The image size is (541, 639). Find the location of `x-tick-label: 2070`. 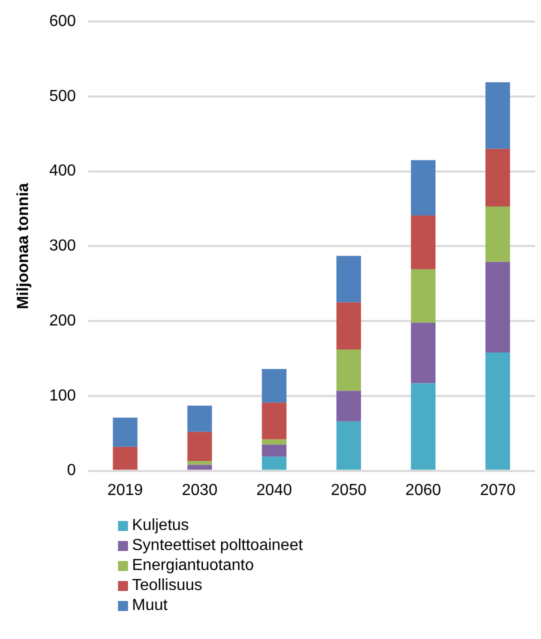

x-tick-label: 2070 is located at coordinates (498, 490).